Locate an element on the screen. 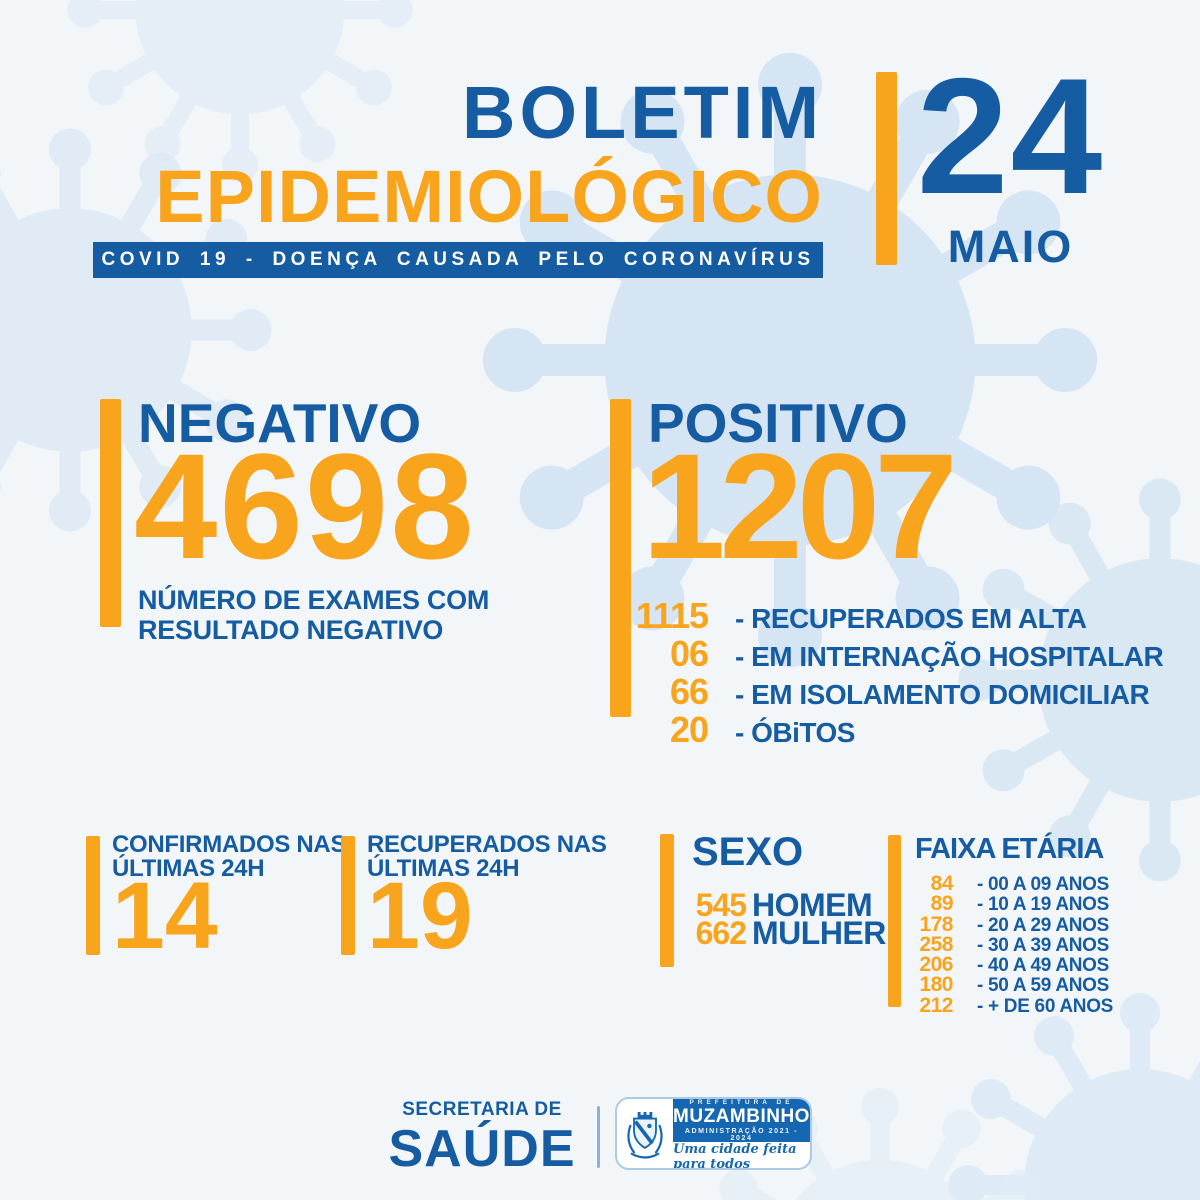 This screenshot has width=1200, height=1200. confirmed-24h-label-line1: CONFIRMADOS NAS is located at coordinates (229, 844).